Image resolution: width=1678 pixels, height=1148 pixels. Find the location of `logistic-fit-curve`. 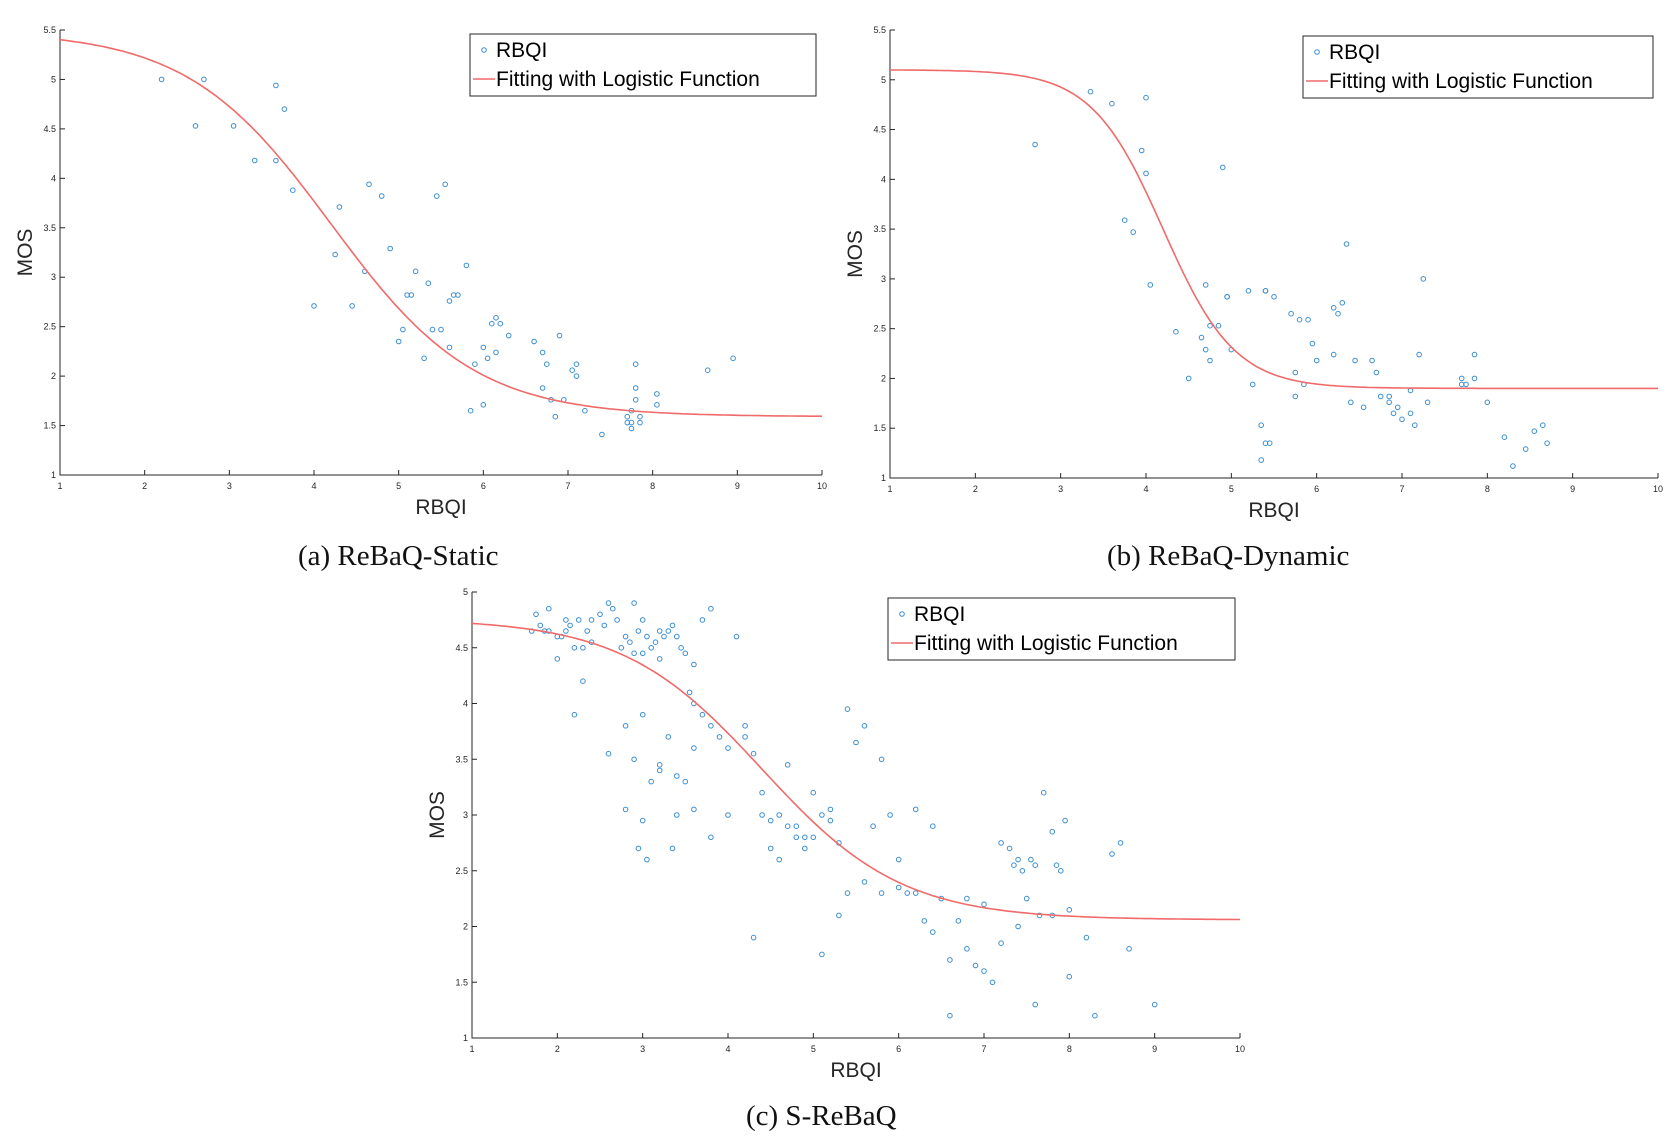

logistic-fit-curve is located at coordinates (855, 771).